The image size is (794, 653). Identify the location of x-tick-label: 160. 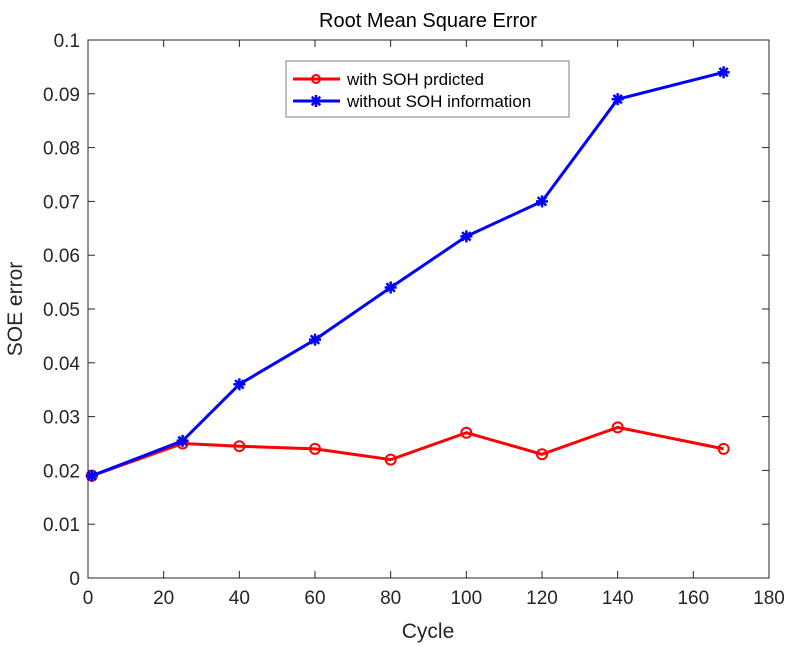
(693, 598).